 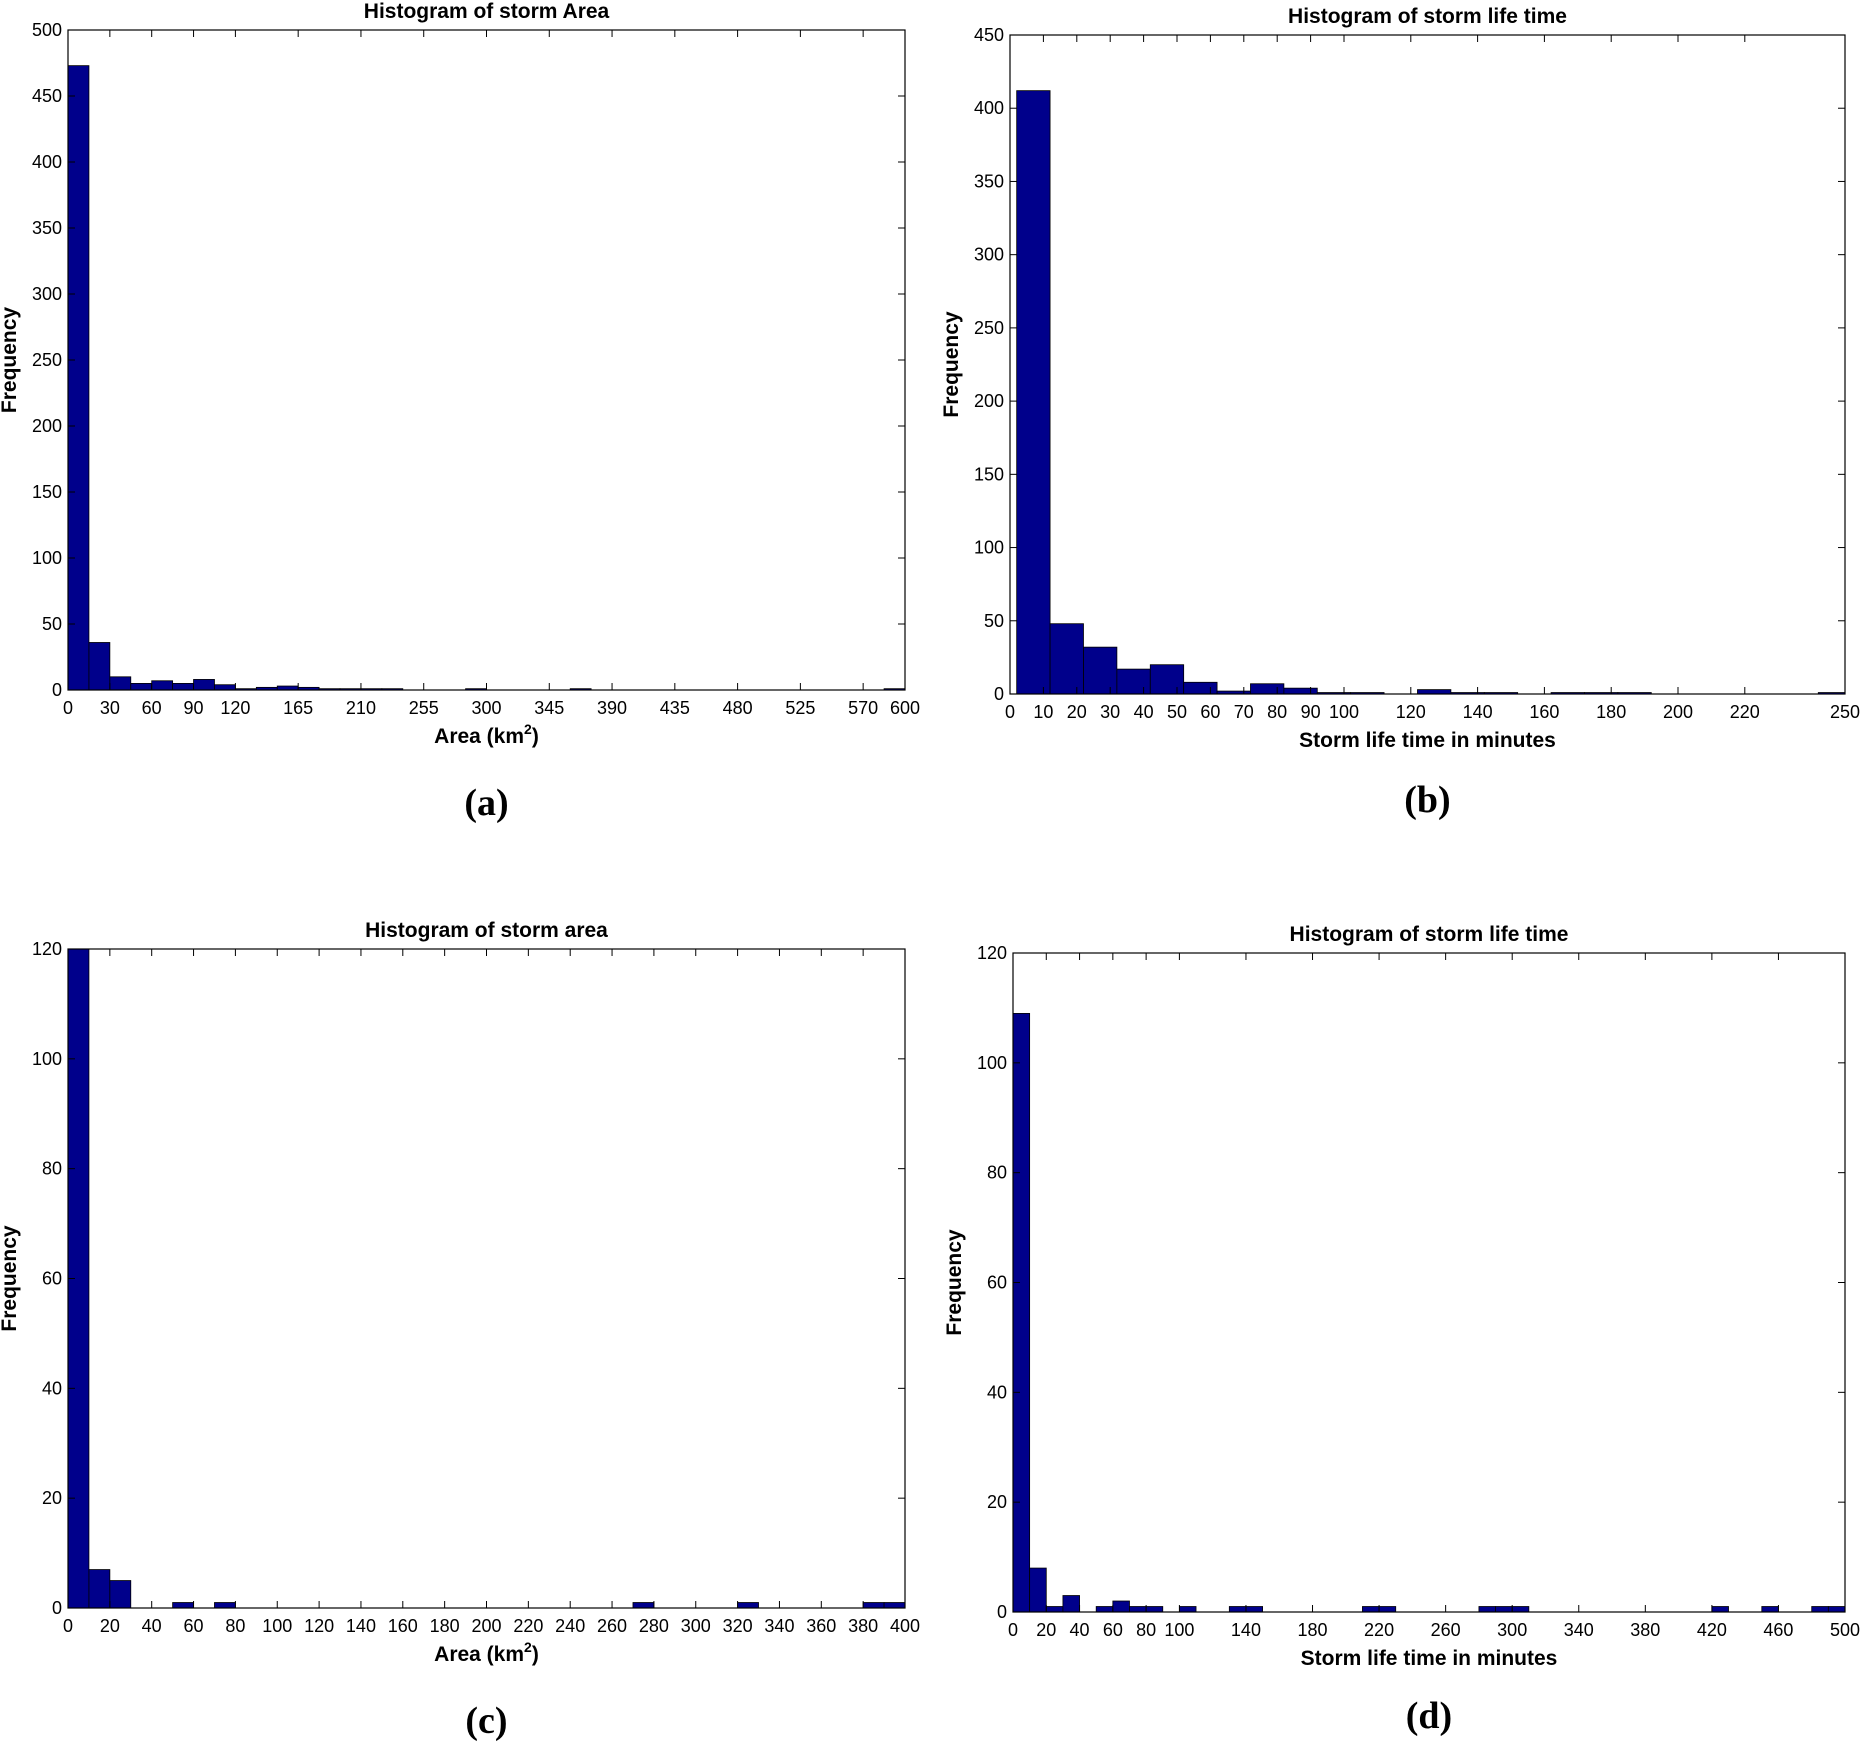 I want to click on x-tick-label: 340, so click(x=1579, y=1630).